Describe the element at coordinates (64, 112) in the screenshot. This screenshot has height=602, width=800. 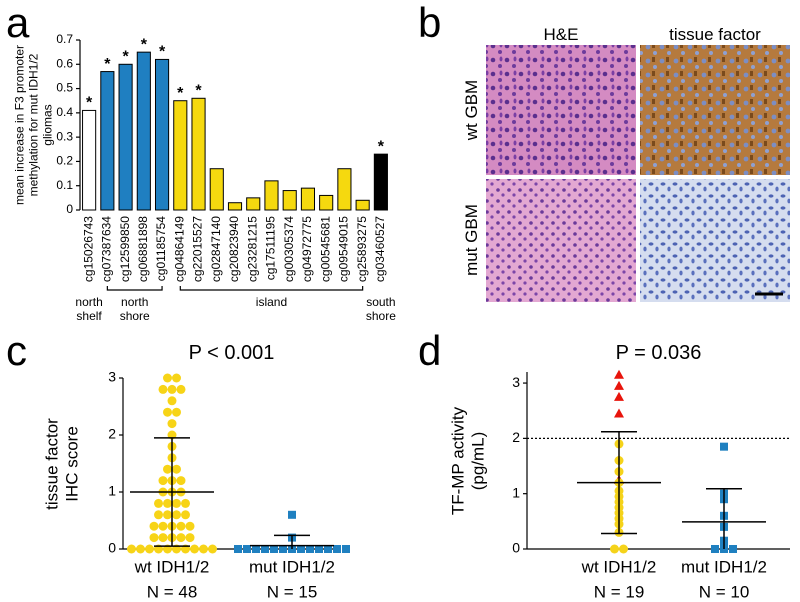
I see `y-tick-label: 0.4` at that location.